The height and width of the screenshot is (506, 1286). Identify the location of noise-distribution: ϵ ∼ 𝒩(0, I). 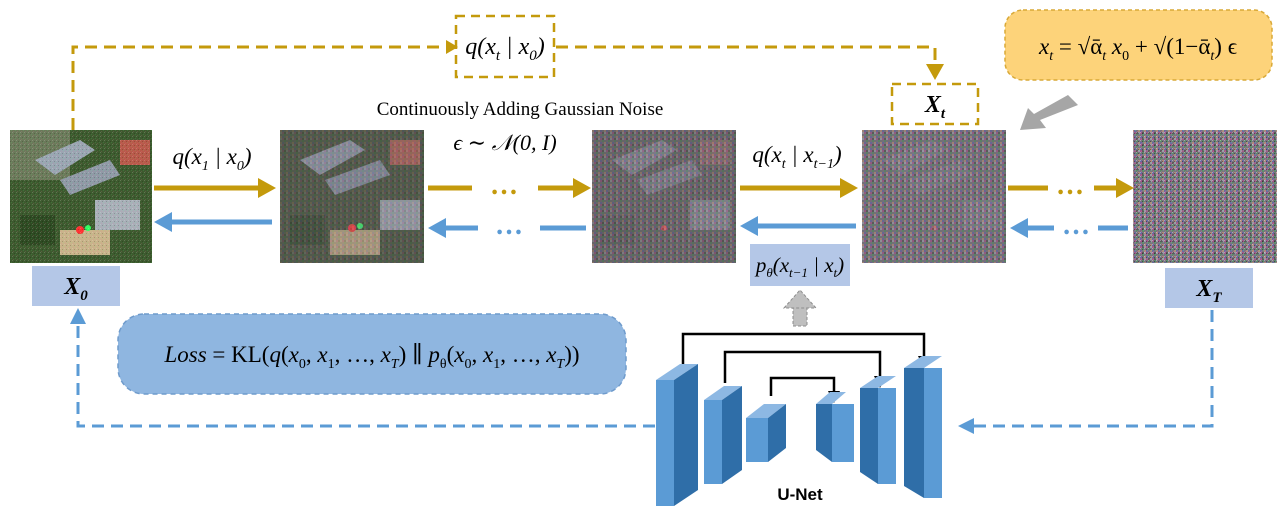
(504, 142).